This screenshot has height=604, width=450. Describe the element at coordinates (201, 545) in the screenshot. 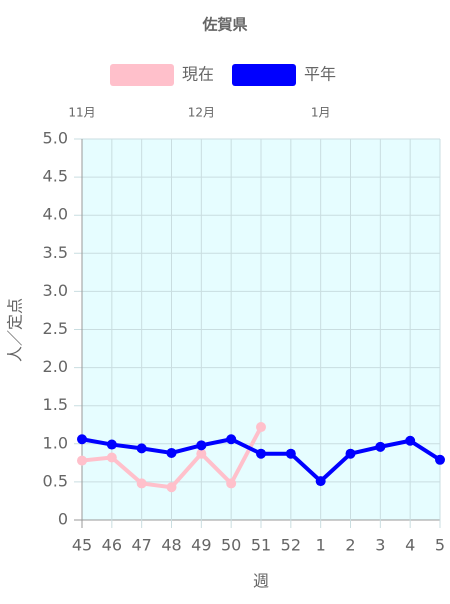

I see `x-tick-label: 49` at that location.